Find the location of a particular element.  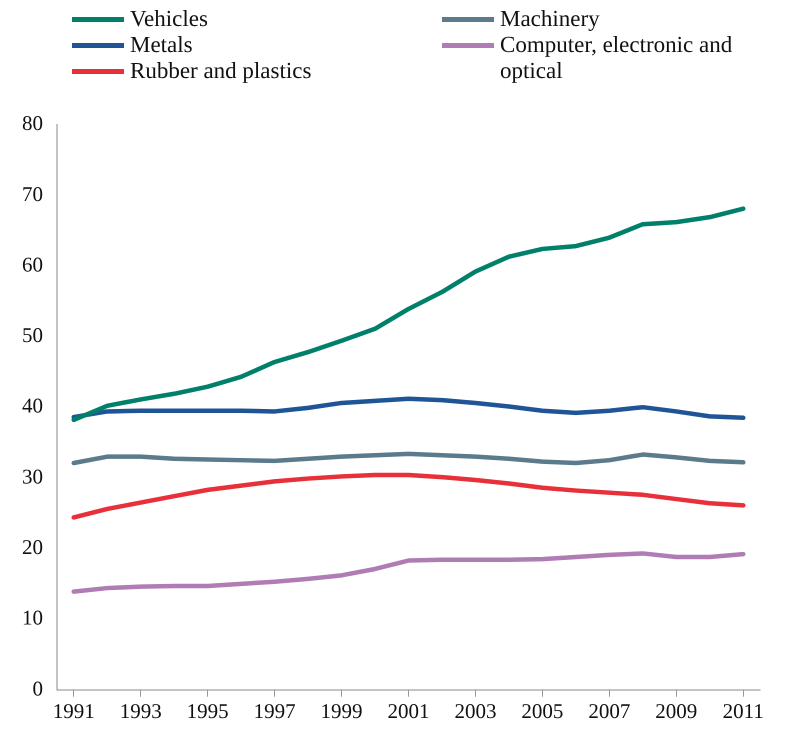

y-tick-label: 20 is located at coordinates (32, 547).